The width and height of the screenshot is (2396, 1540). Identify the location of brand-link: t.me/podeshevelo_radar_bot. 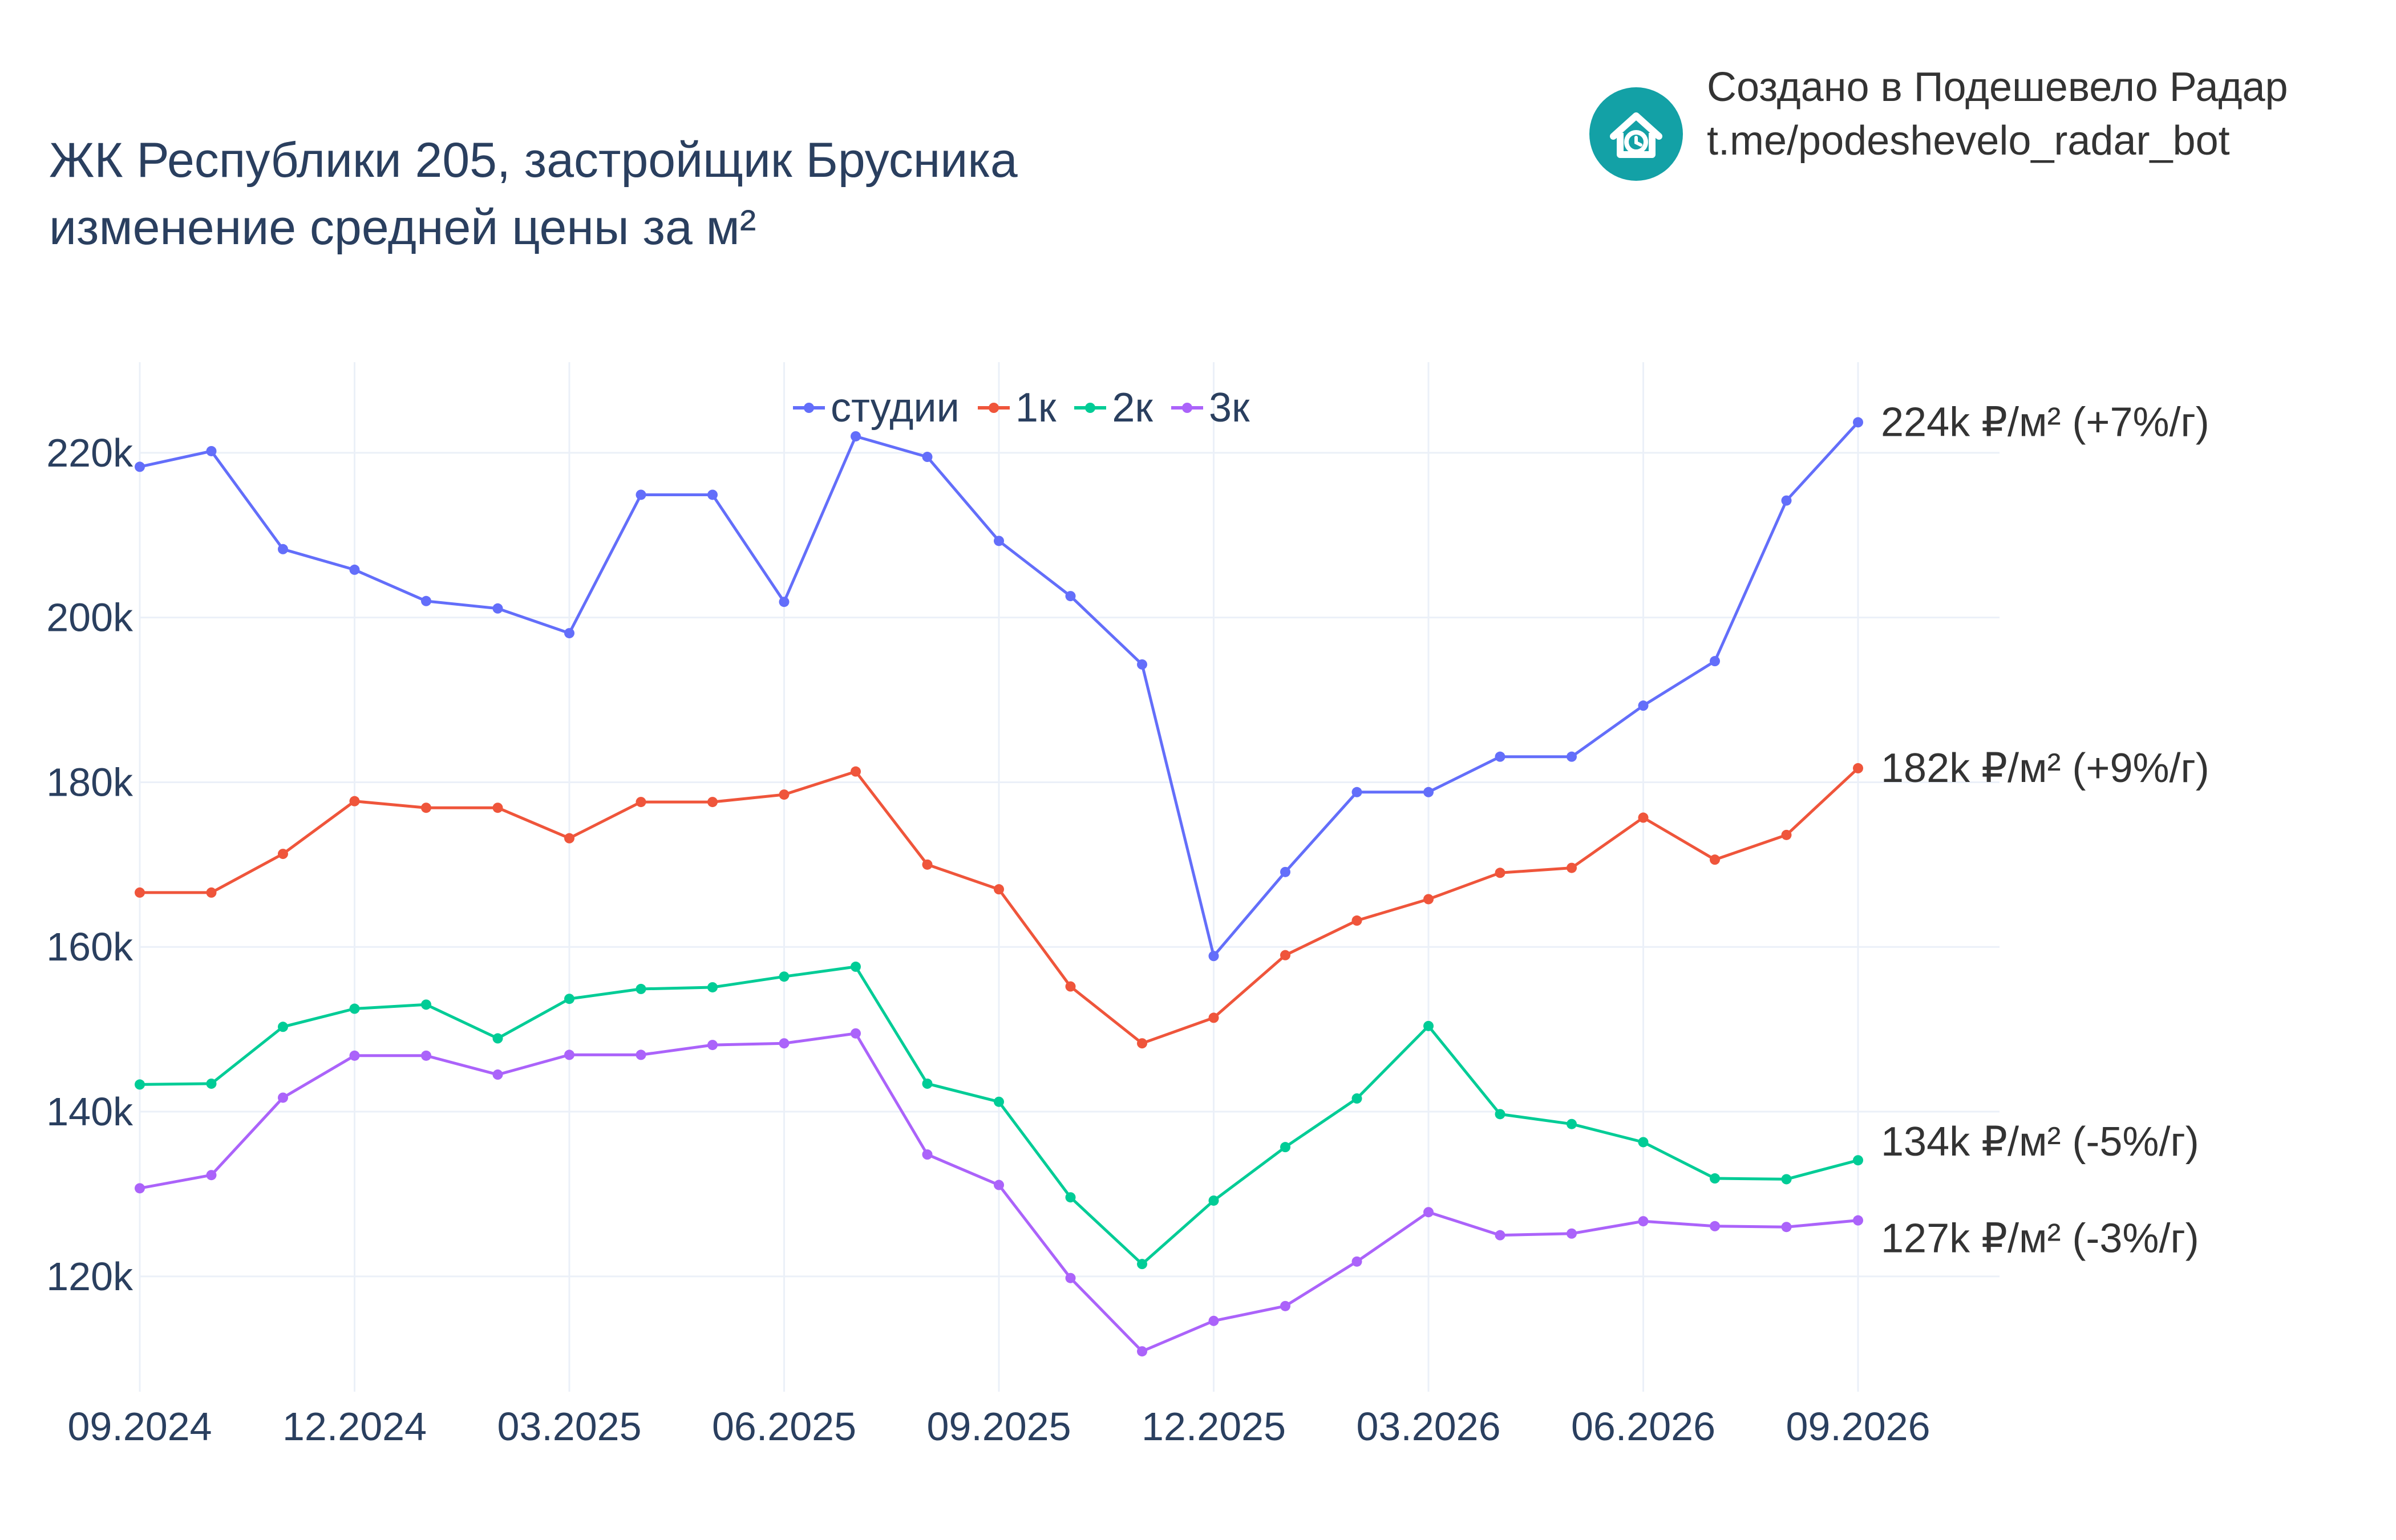
(1968, 141).